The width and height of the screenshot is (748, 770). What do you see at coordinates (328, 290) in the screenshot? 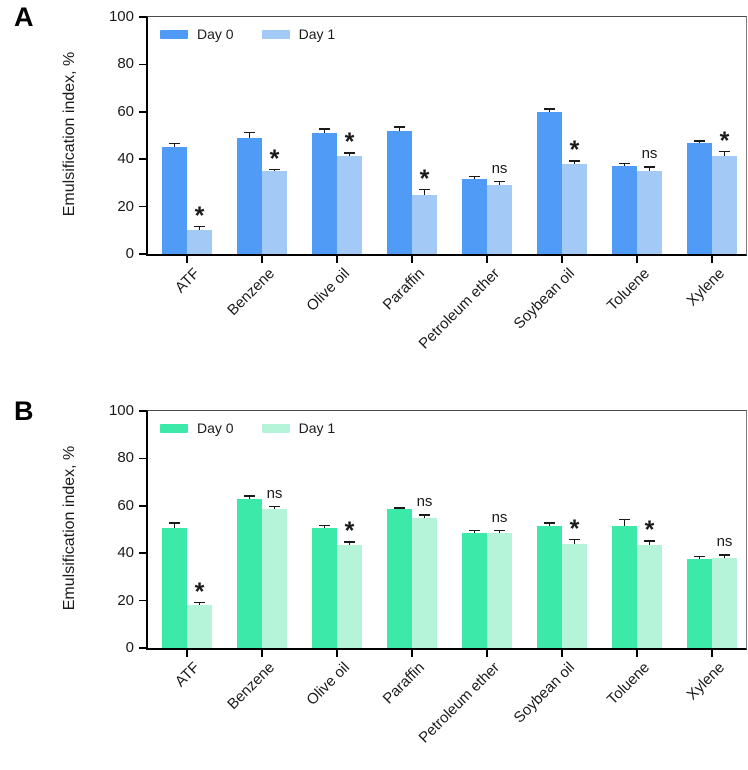
I see `x-tick-label-olive-oil: Olive oil` at bounding box center [328, 290].